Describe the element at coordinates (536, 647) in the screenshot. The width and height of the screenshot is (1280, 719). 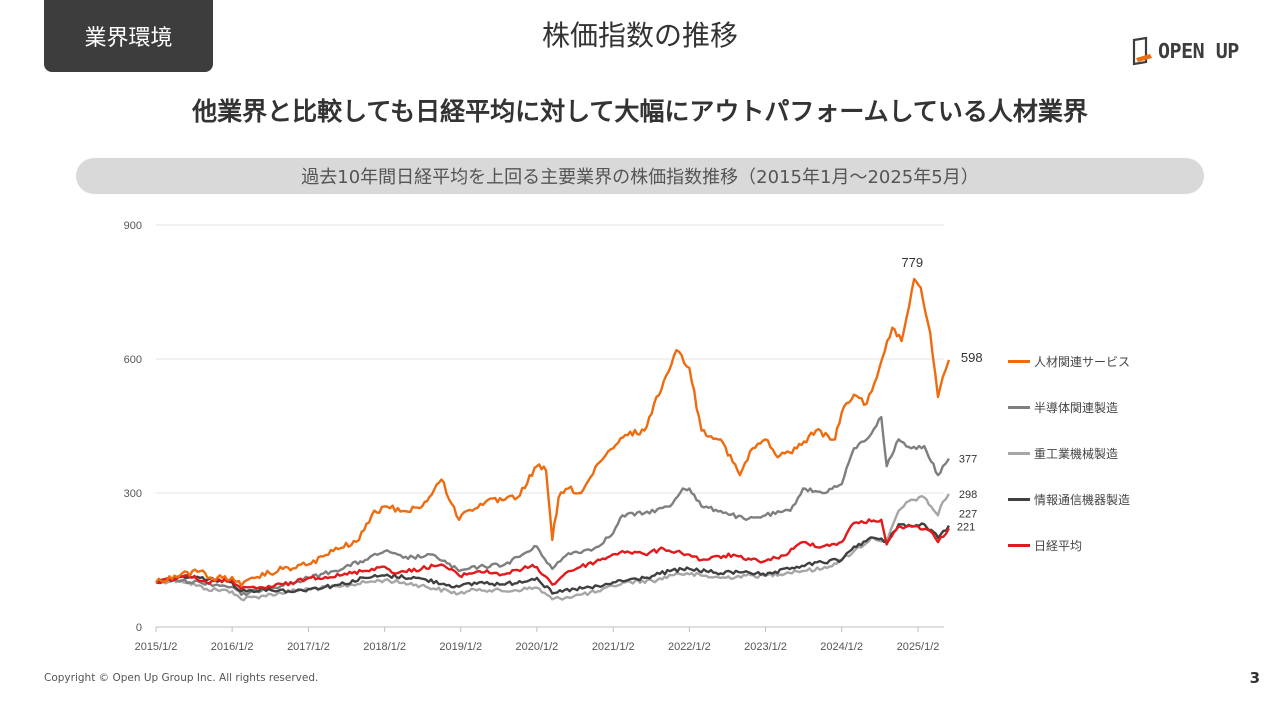
I see `x-tick-label: 2020/1/2` at that location.